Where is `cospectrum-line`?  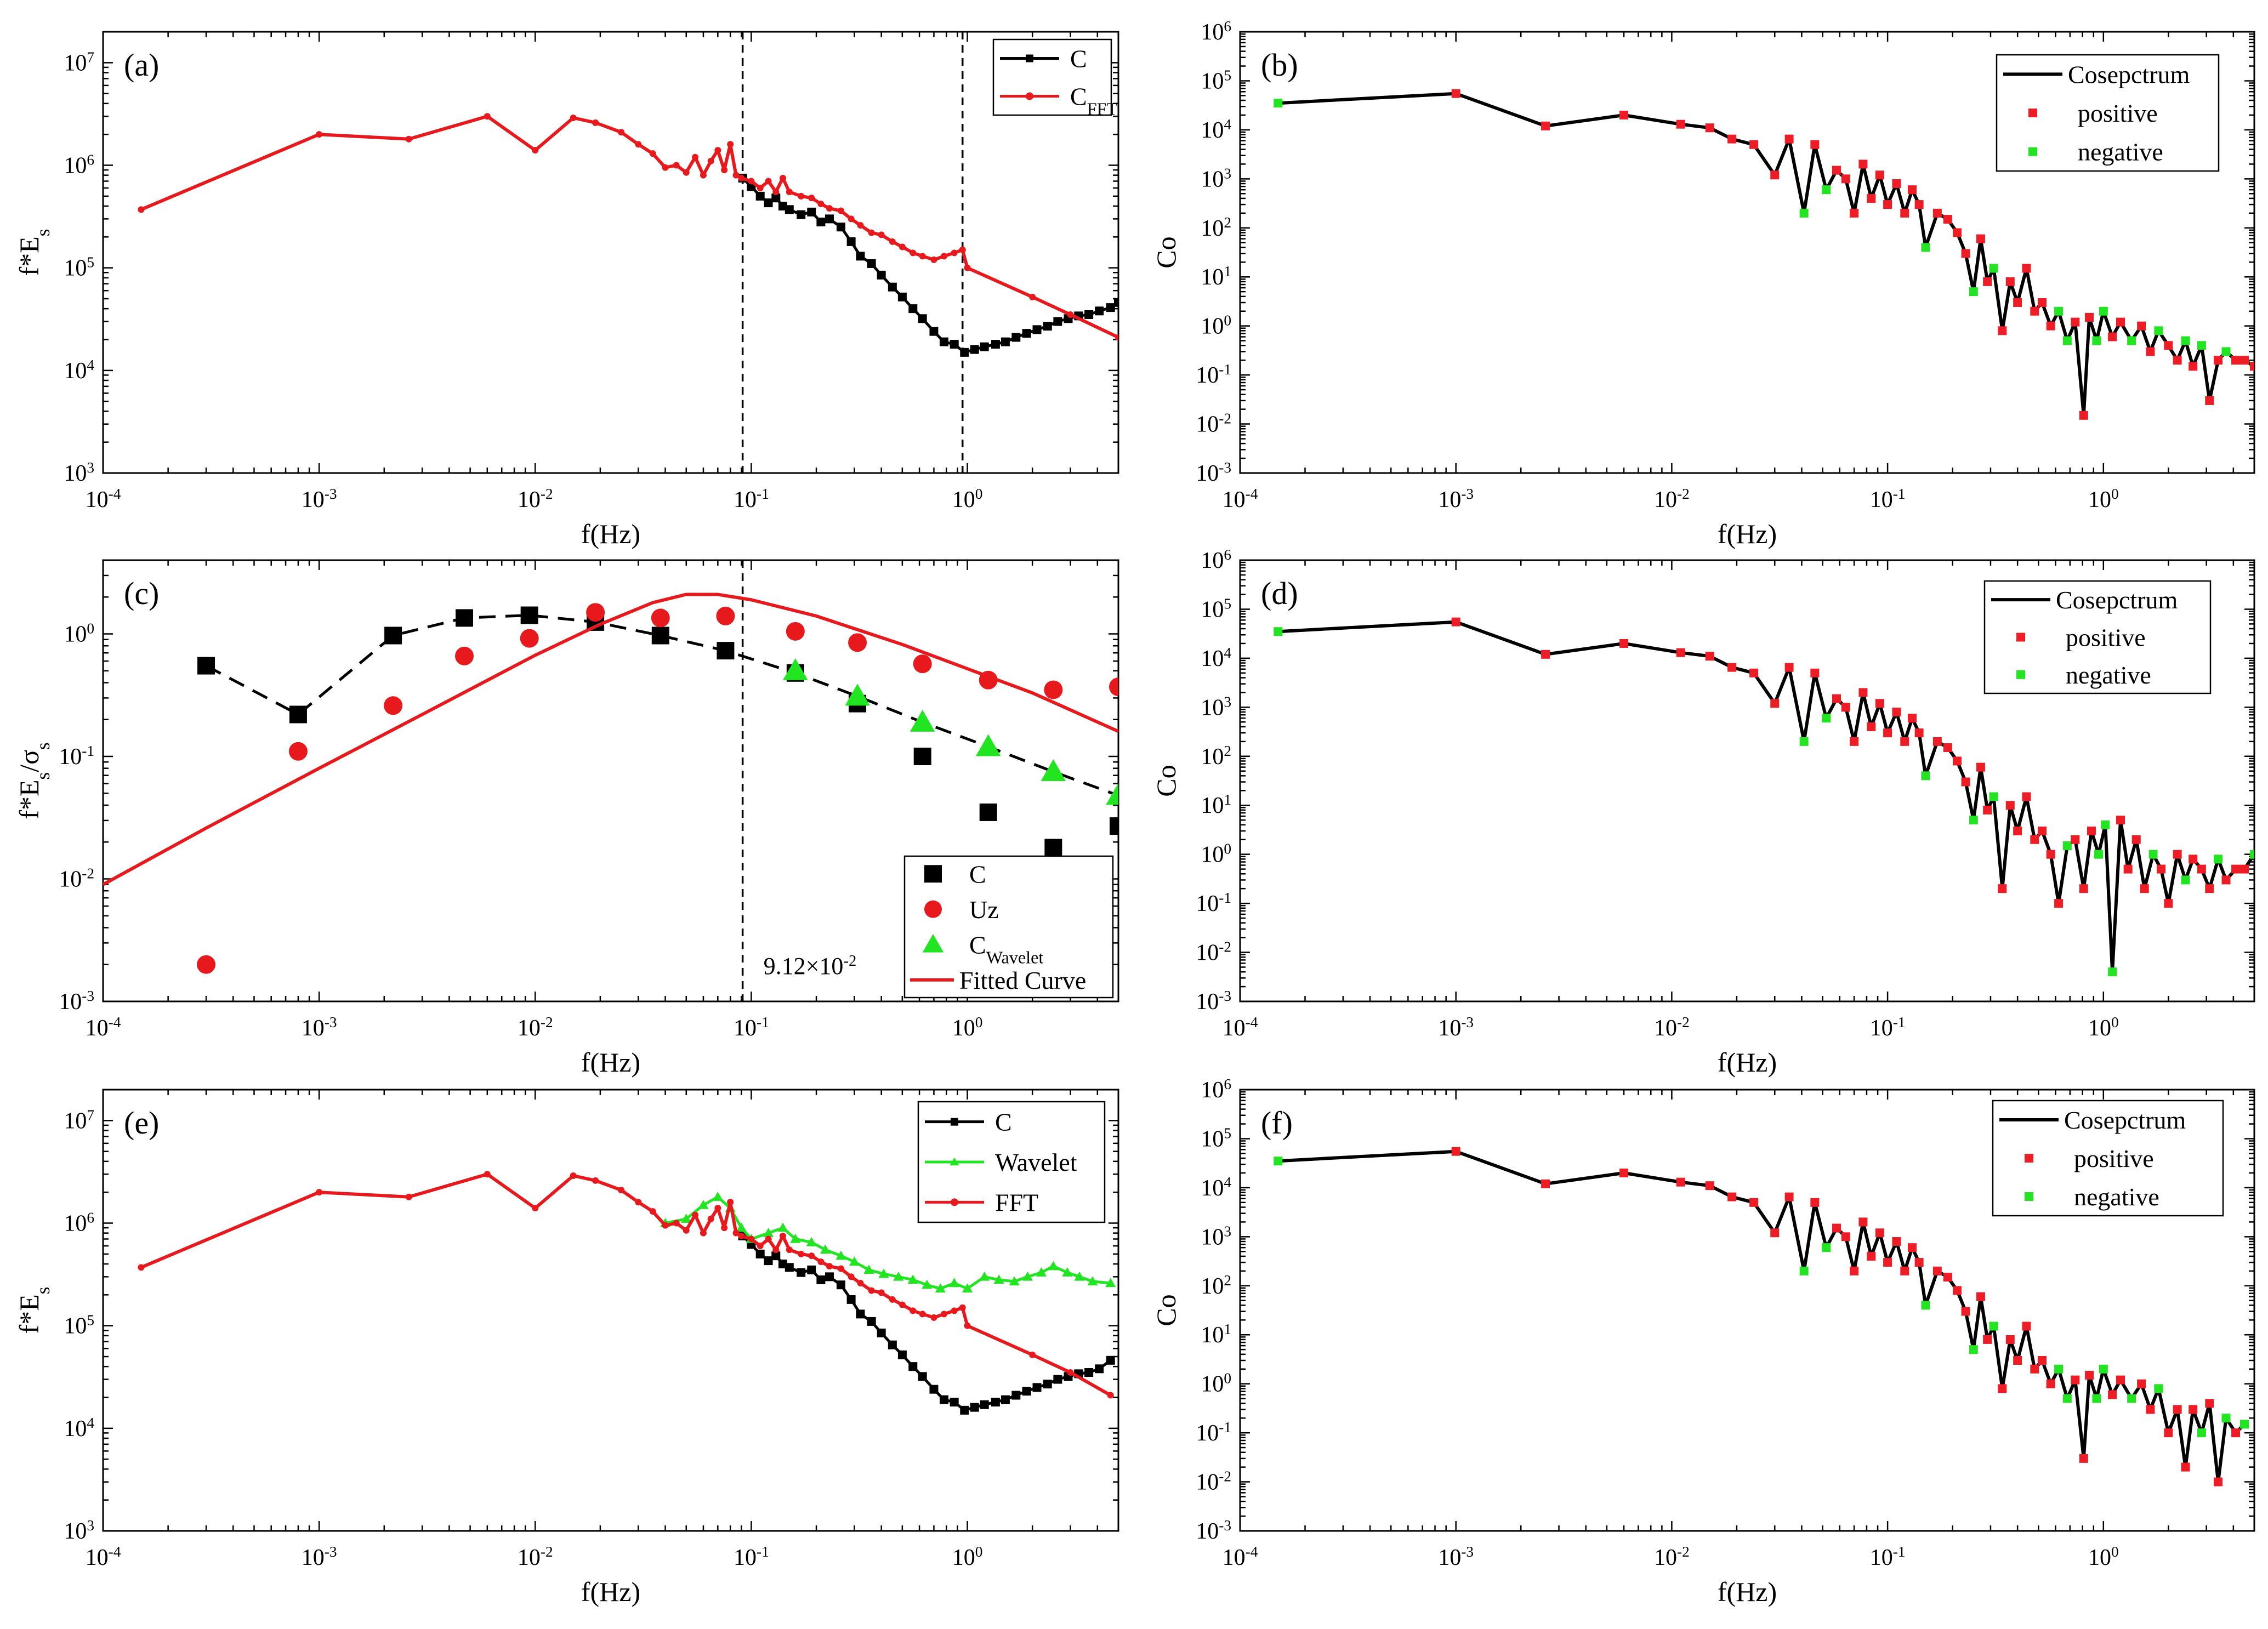
cospectrum-line is located at coordinates (1766, 254).